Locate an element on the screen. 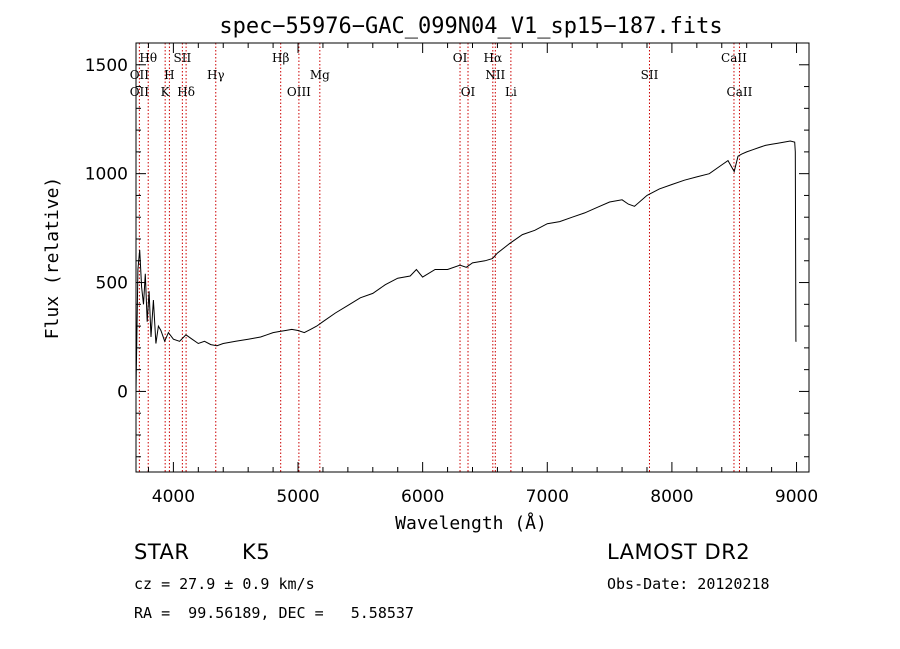  x-tick-label: 7000 is located at coordinates (547, 497).